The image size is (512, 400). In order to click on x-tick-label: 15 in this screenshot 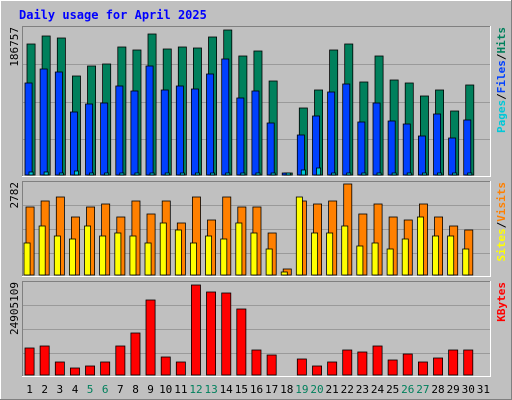, I will do `click(241, 389)`.